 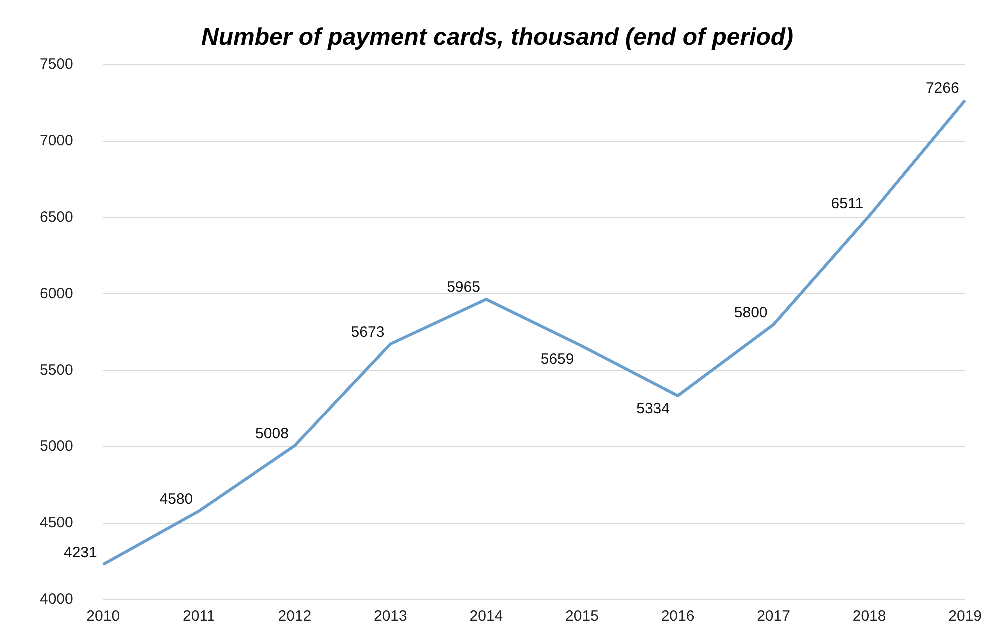 What do you see at coordinates (295, 617) in the screenshot?
I see `x-tick-label: 2012` at bounding box center [295, 617].